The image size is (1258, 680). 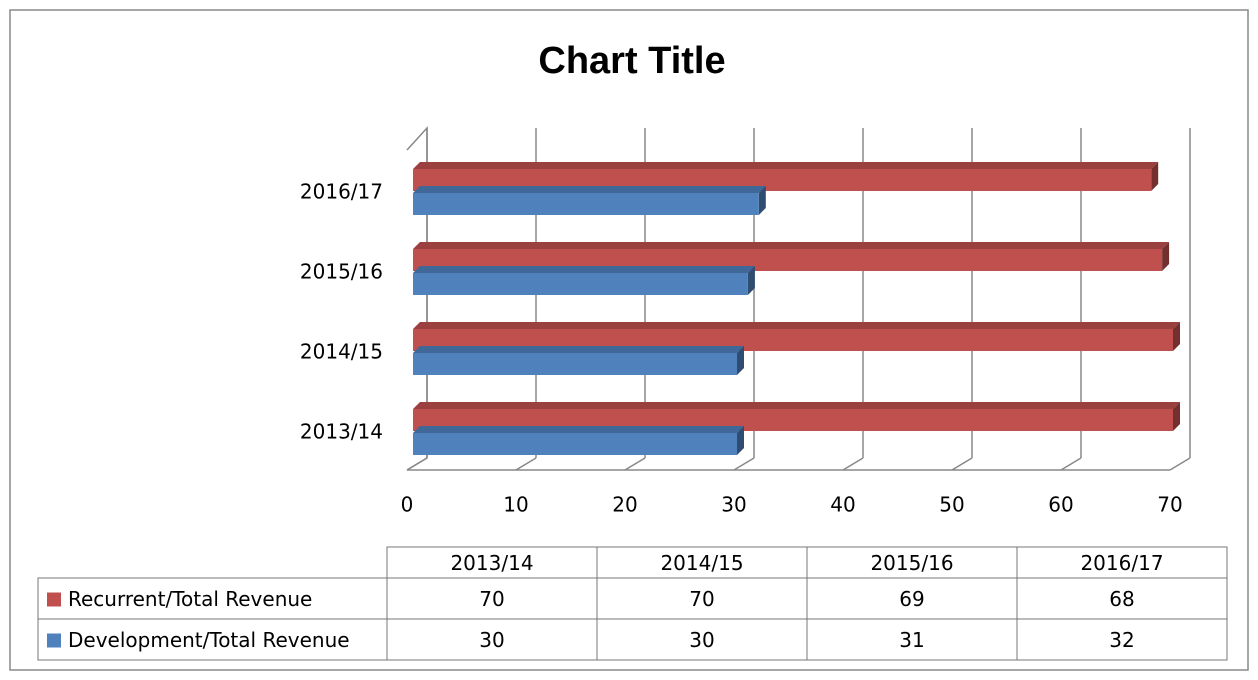 What do you see at coordinates (341, 272) in the screenshot?
I see `y-tick-label: 2015/16` at bounding box center [341, 272].